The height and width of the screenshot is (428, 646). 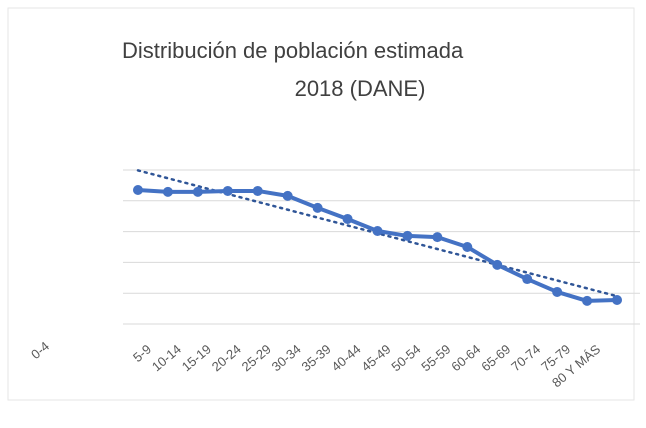 I want to click on chart-title: Distribución de población estimada, so click(x=293, y=50).